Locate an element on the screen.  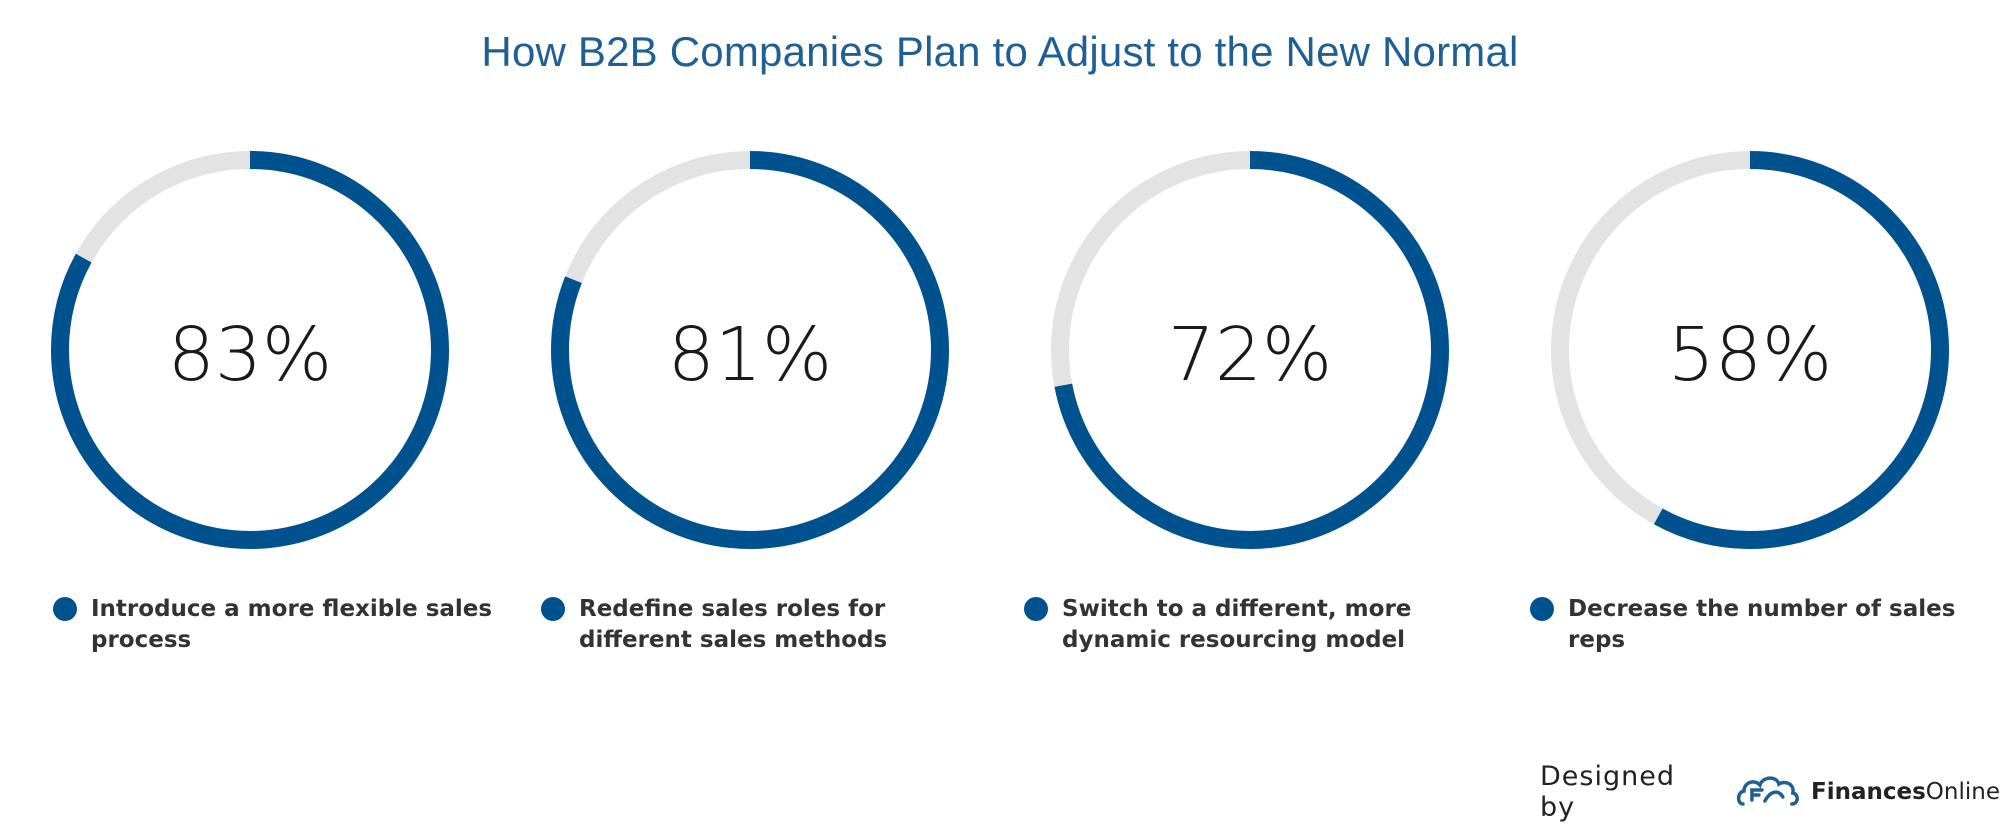
donut-percent-label: 72% is located at coordinates (1250, 355).